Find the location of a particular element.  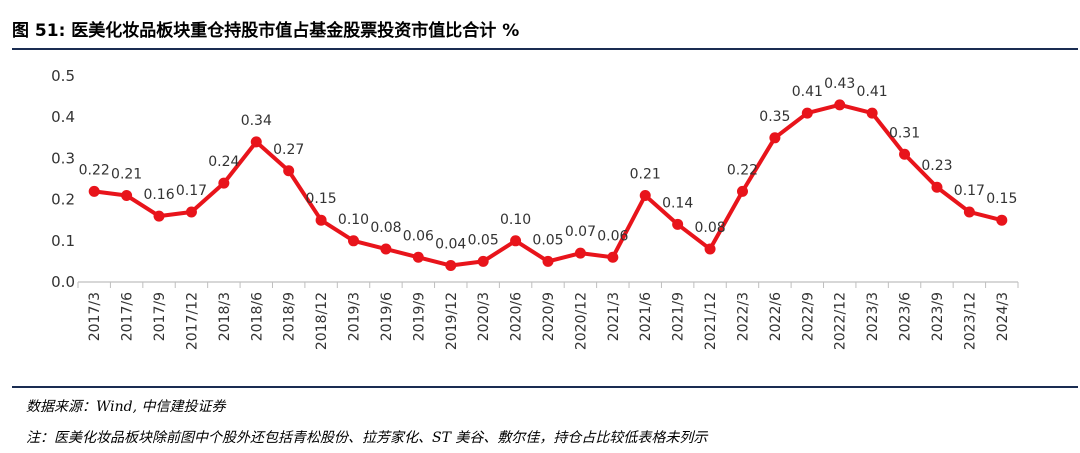

data-label: 0.23 is located at coordinates (936, 166).